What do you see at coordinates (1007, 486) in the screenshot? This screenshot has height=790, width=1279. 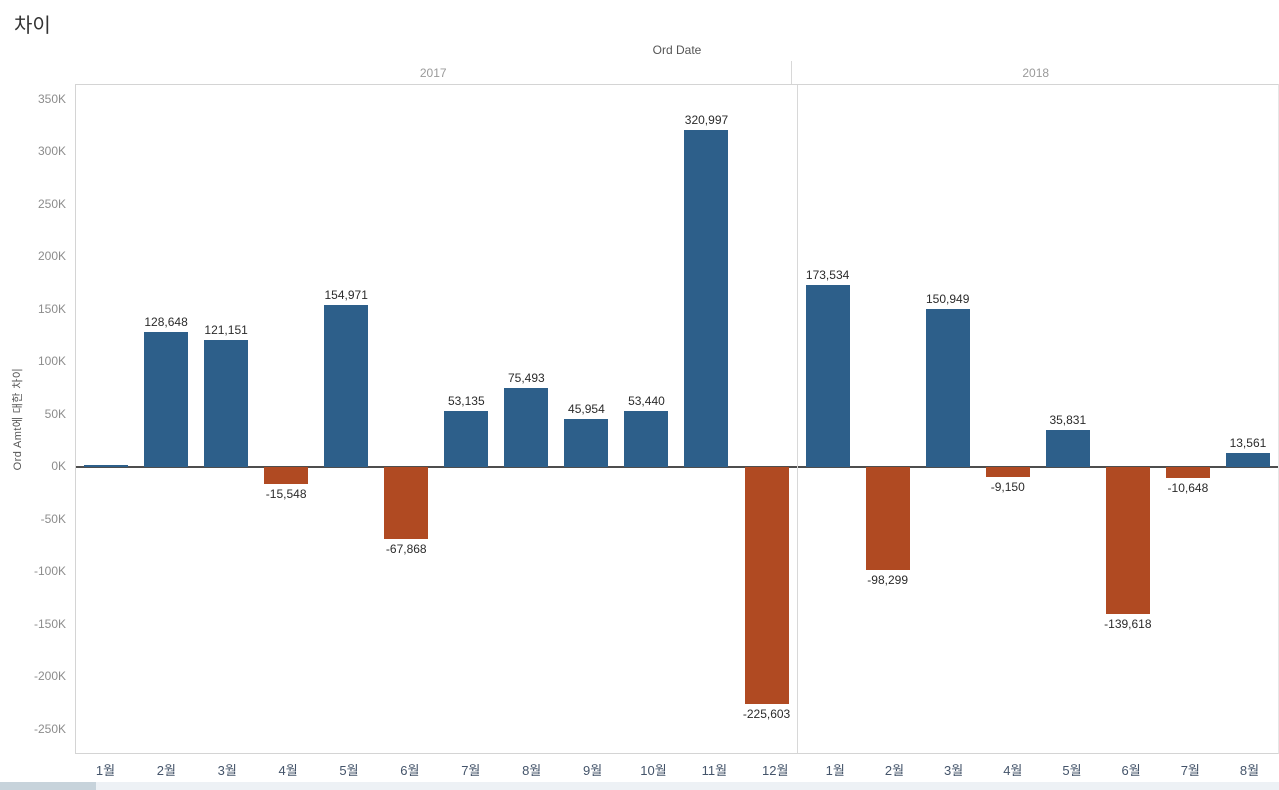 I see `bar-value-label: -9,150` at bounding box center [1007, 486].